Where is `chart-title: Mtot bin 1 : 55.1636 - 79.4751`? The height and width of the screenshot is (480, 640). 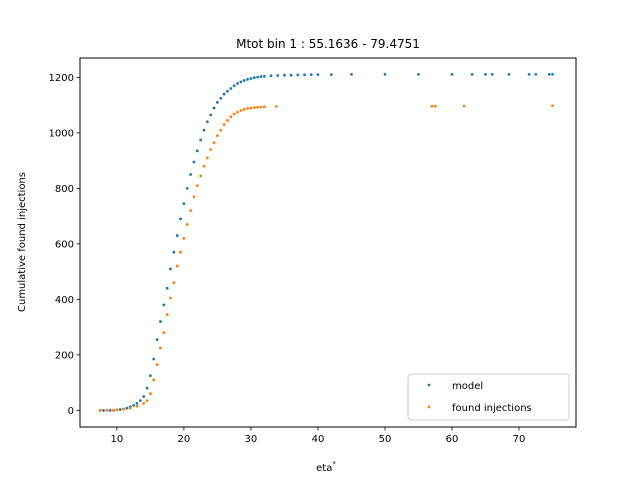
chart-title: Mtot bin 1 : 55.1636 - 79.4751 is located at coordinates (328, 44).